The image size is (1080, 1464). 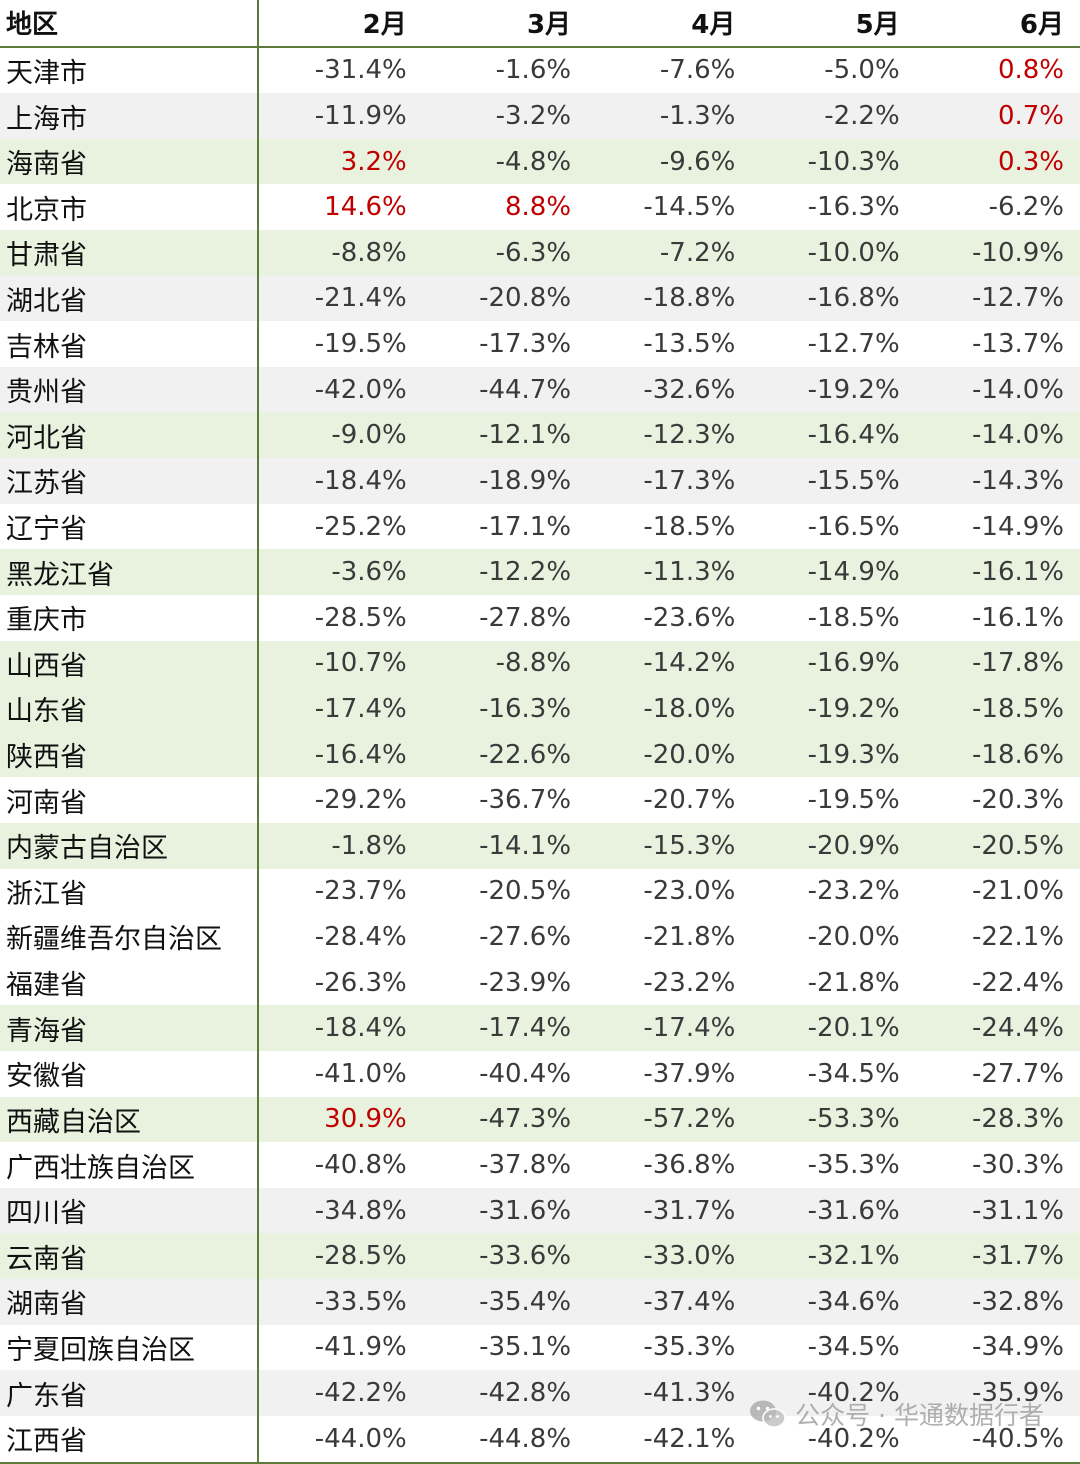 I want to click on value-cell-feb: -8.8%, so click(x=369, y=252).